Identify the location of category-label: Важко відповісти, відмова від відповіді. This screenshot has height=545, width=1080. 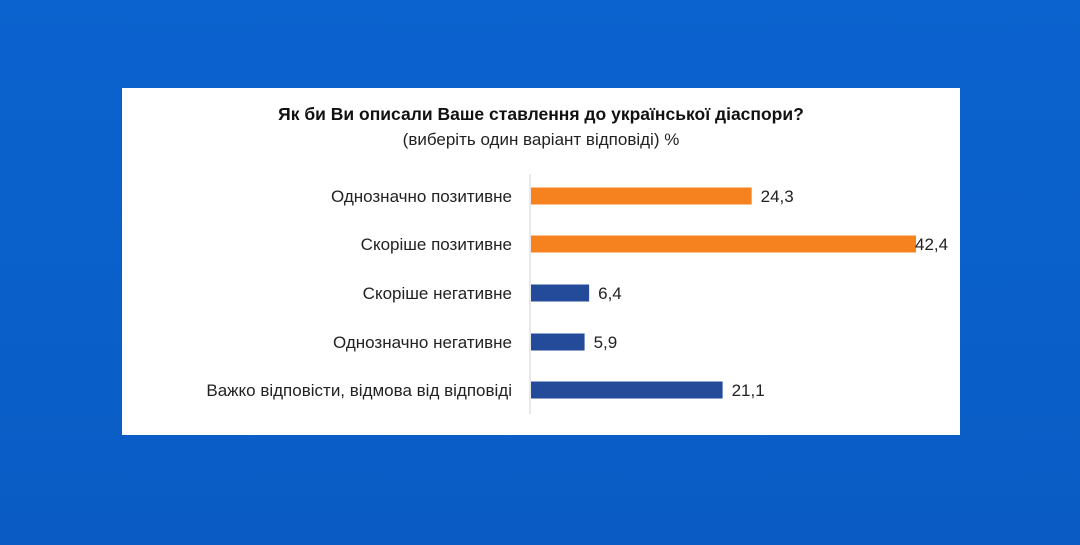
(359, 390).